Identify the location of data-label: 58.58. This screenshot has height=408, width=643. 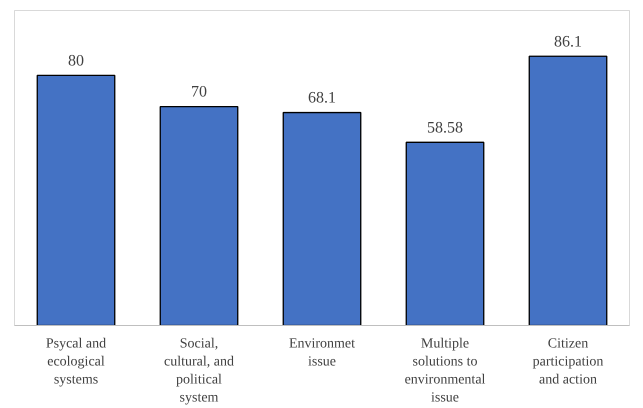
(445, 127).